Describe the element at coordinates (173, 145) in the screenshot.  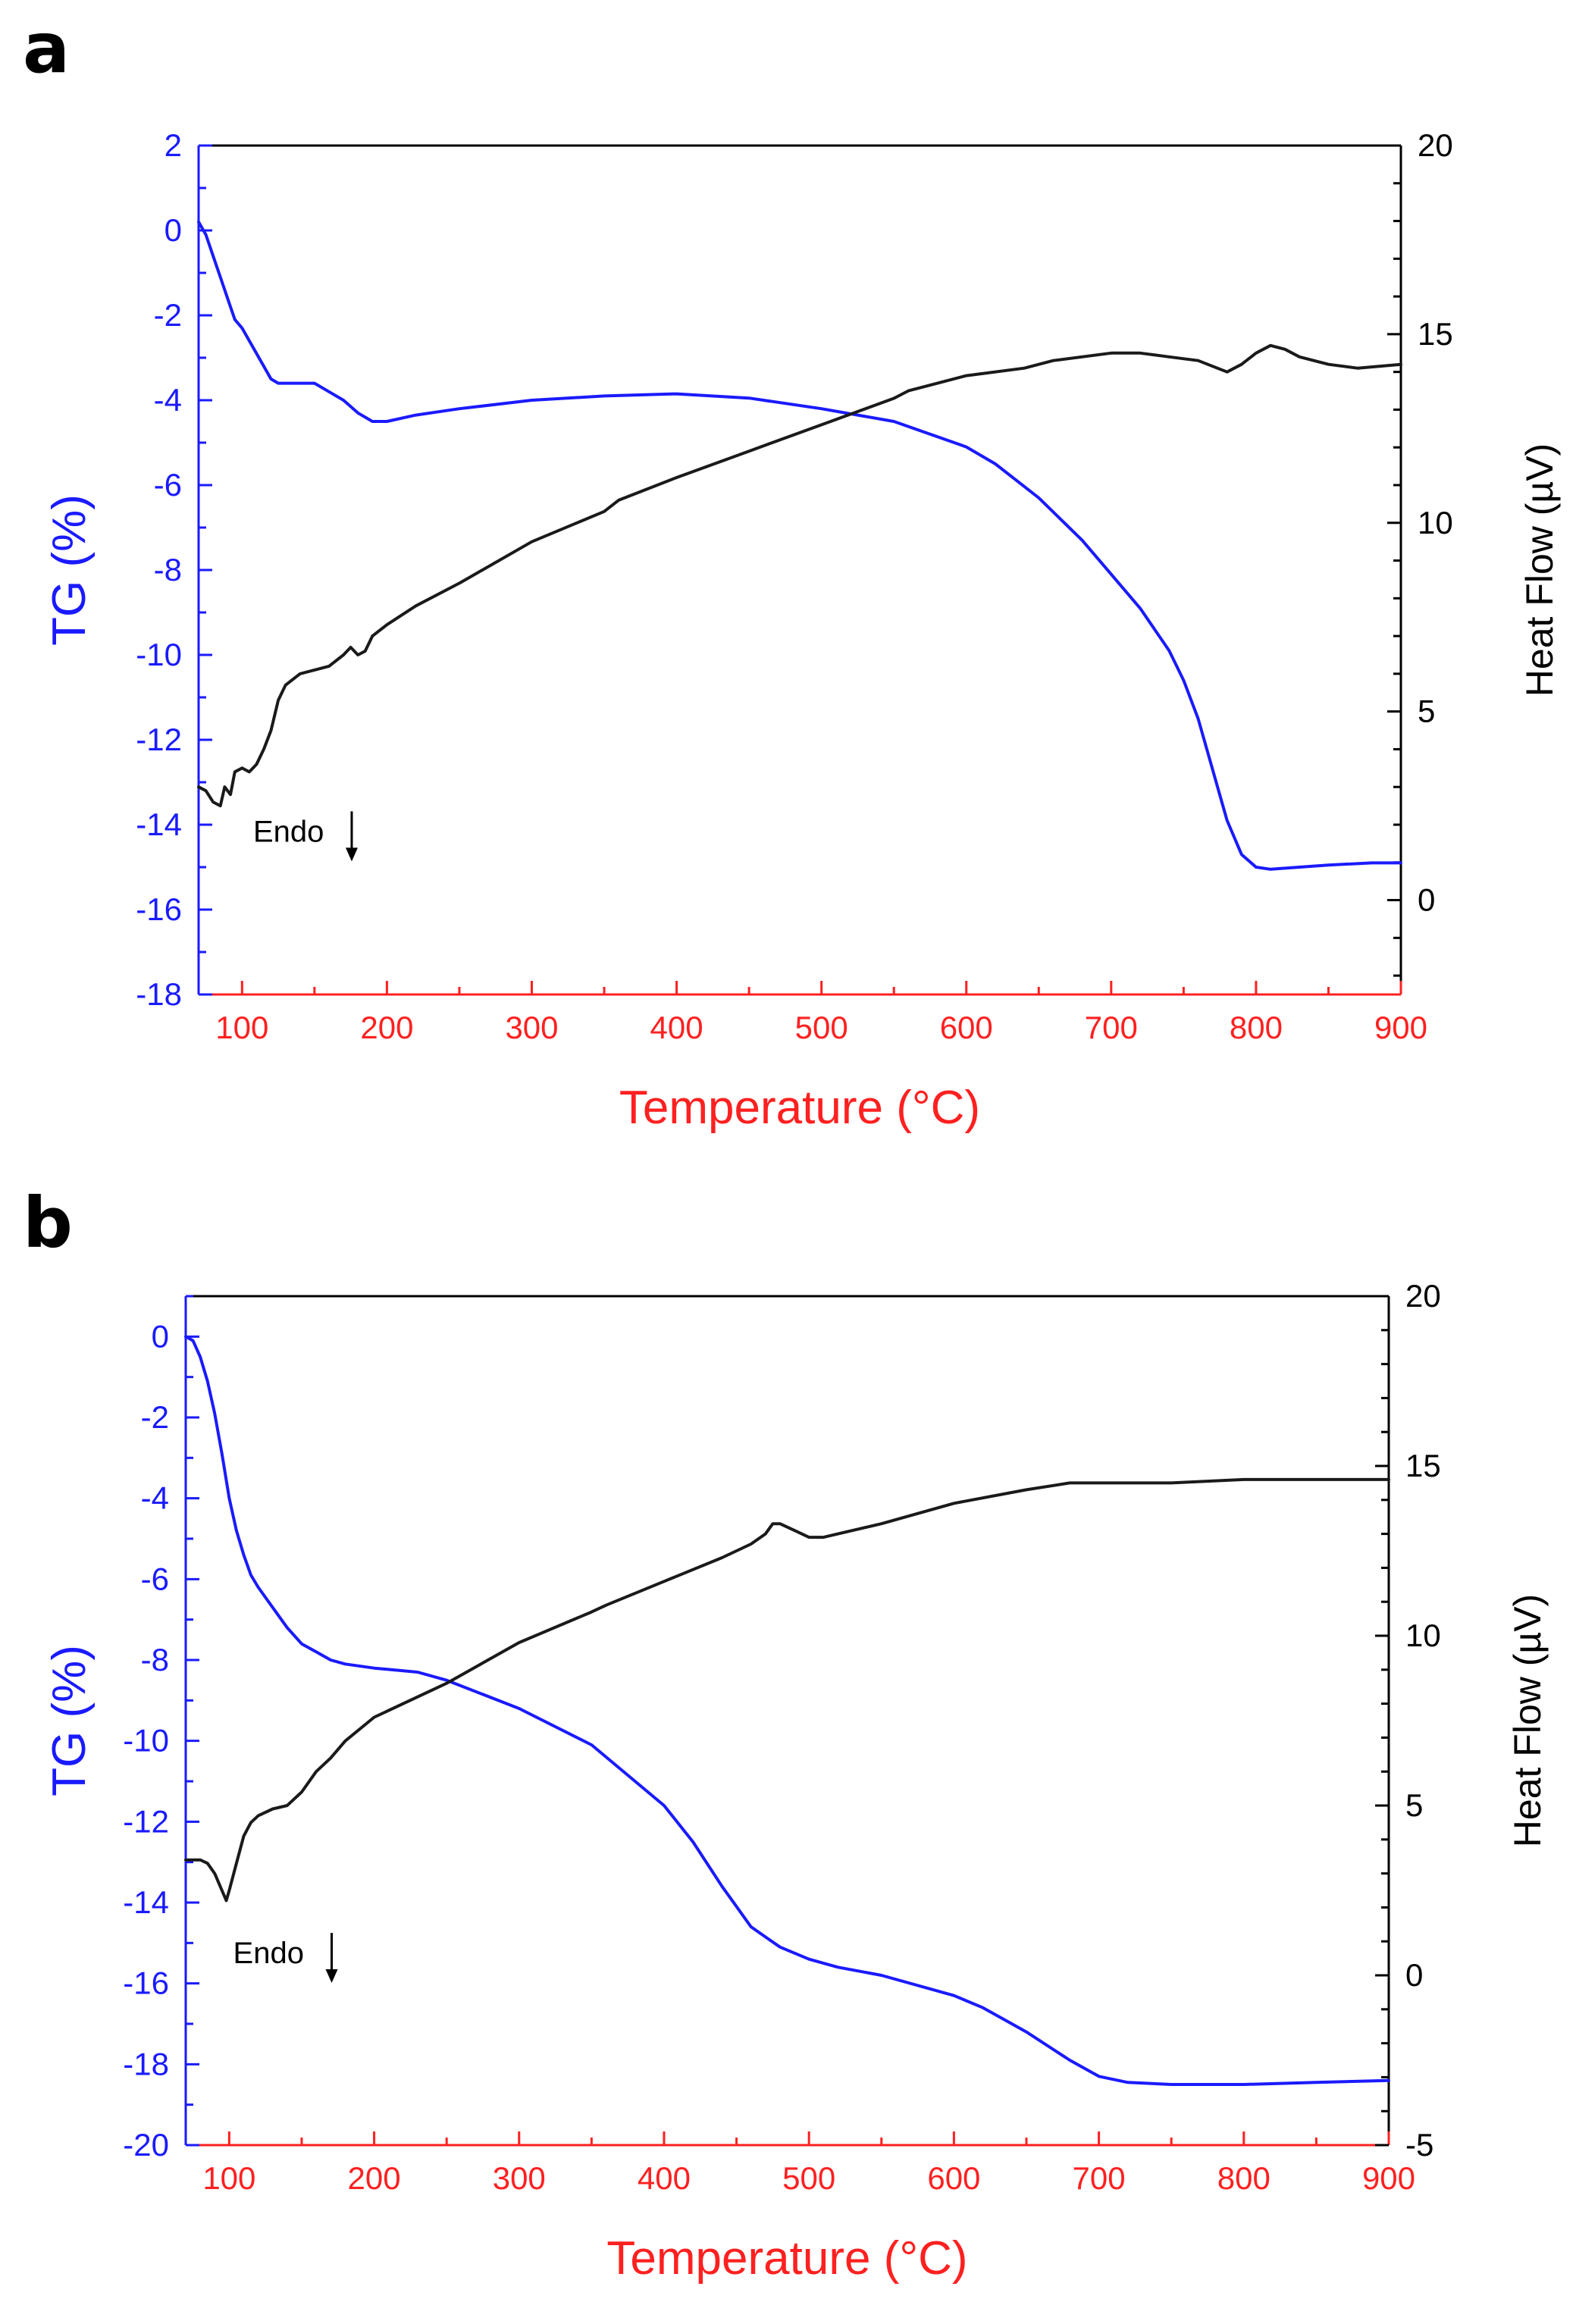
I see `y-left-tick-label: 2` at that location.